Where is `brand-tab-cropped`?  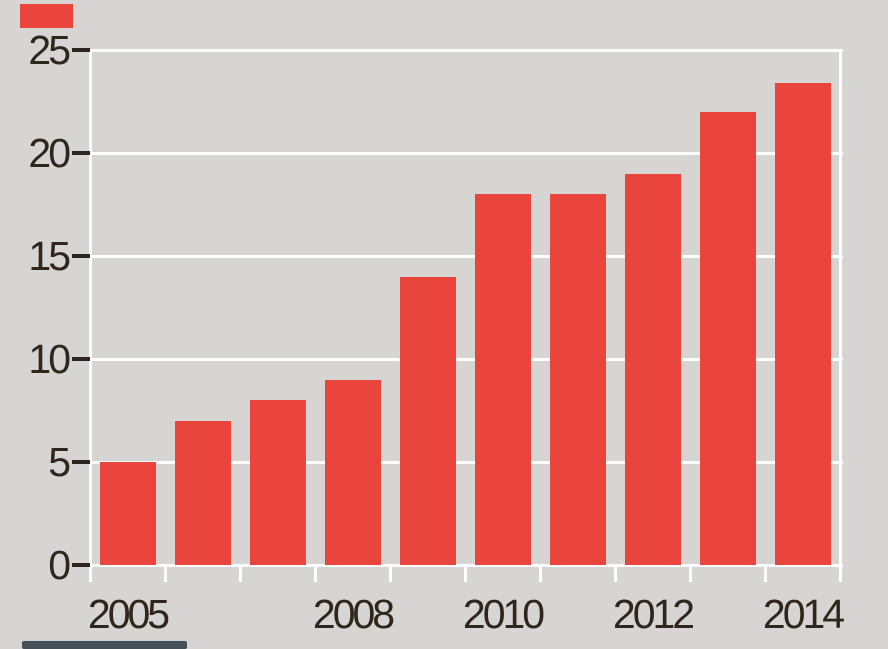
brand-tab-cropped is located at coordinates (46, 16).